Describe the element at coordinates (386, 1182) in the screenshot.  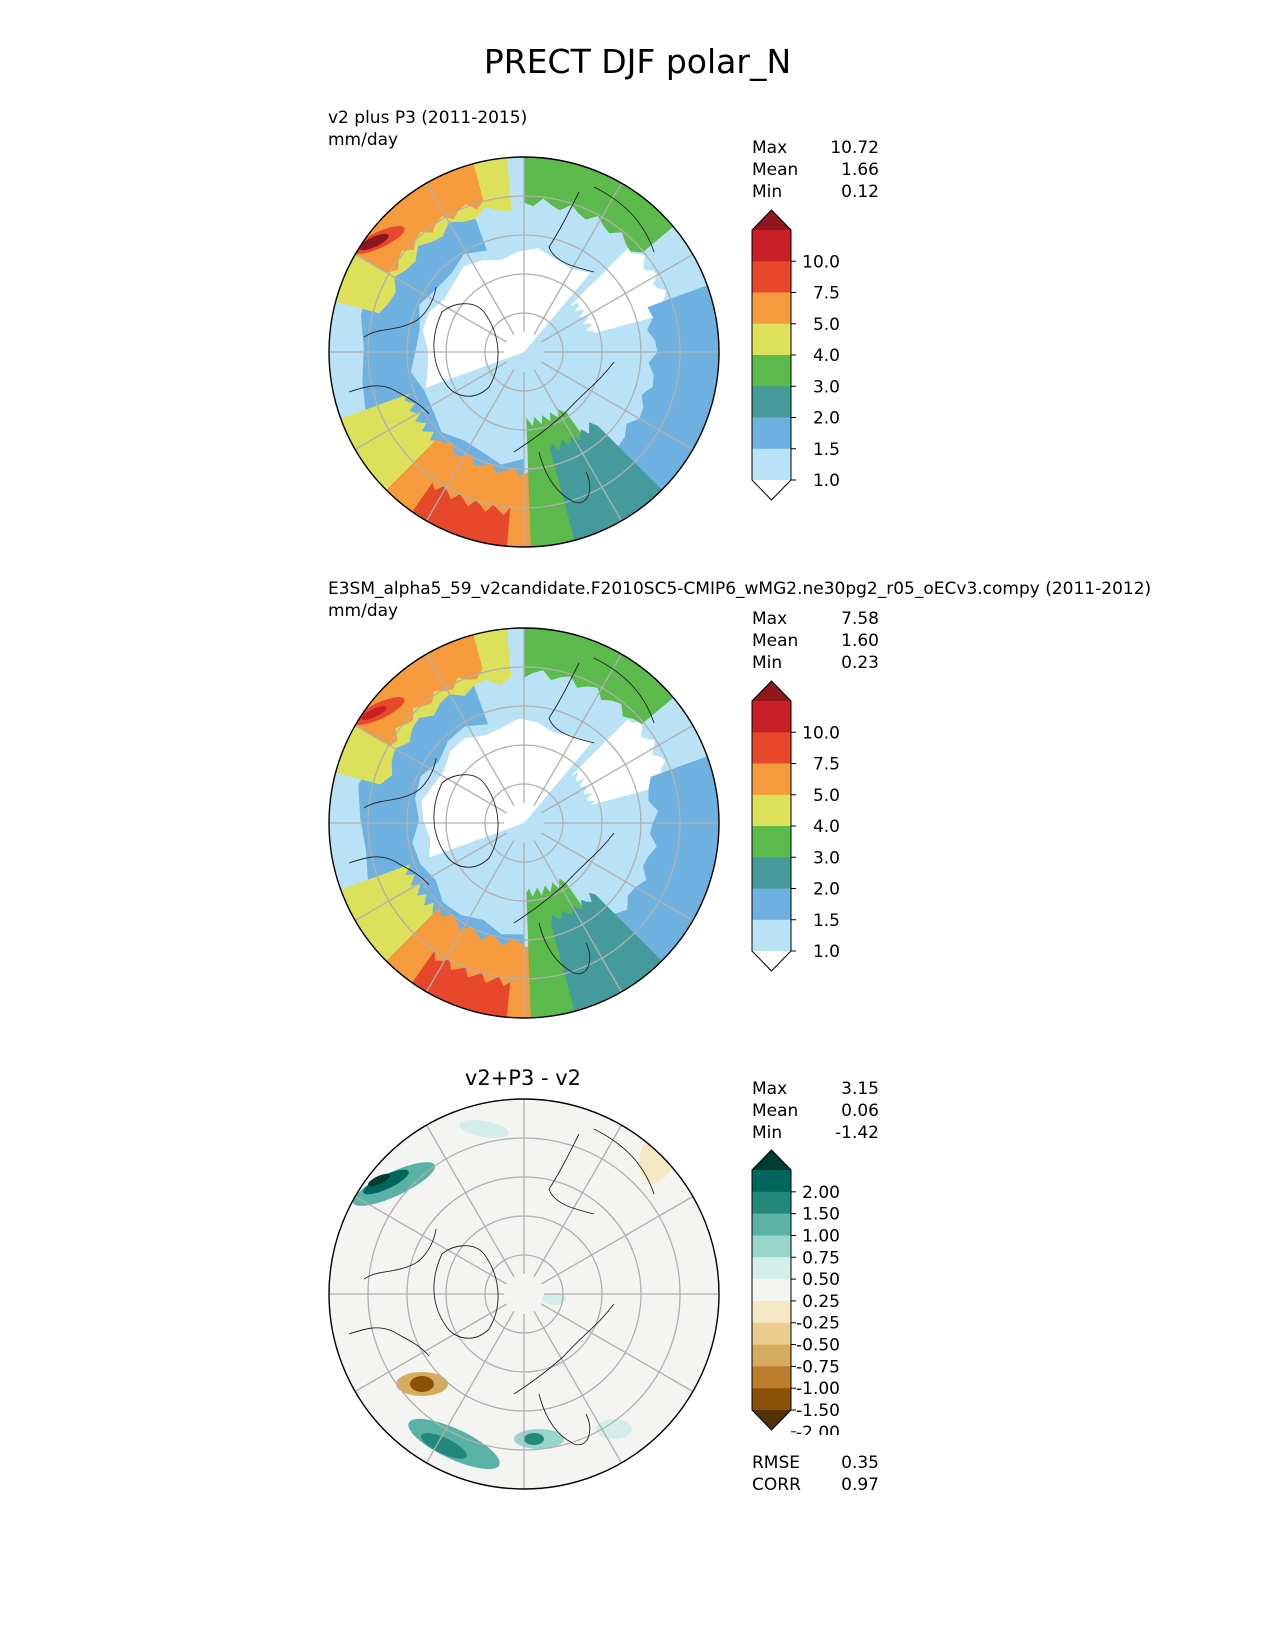
I see `diff-region-north-pacific` at that location.